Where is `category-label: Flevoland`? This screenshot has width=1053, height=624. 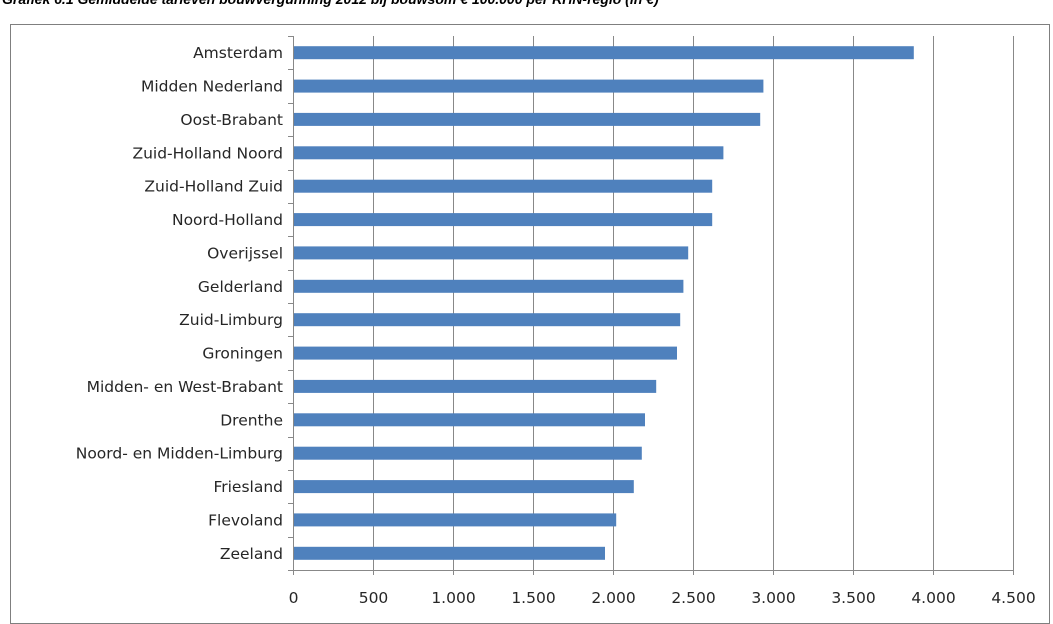 category-label: Flevoland is located at coordinates (245, 520).